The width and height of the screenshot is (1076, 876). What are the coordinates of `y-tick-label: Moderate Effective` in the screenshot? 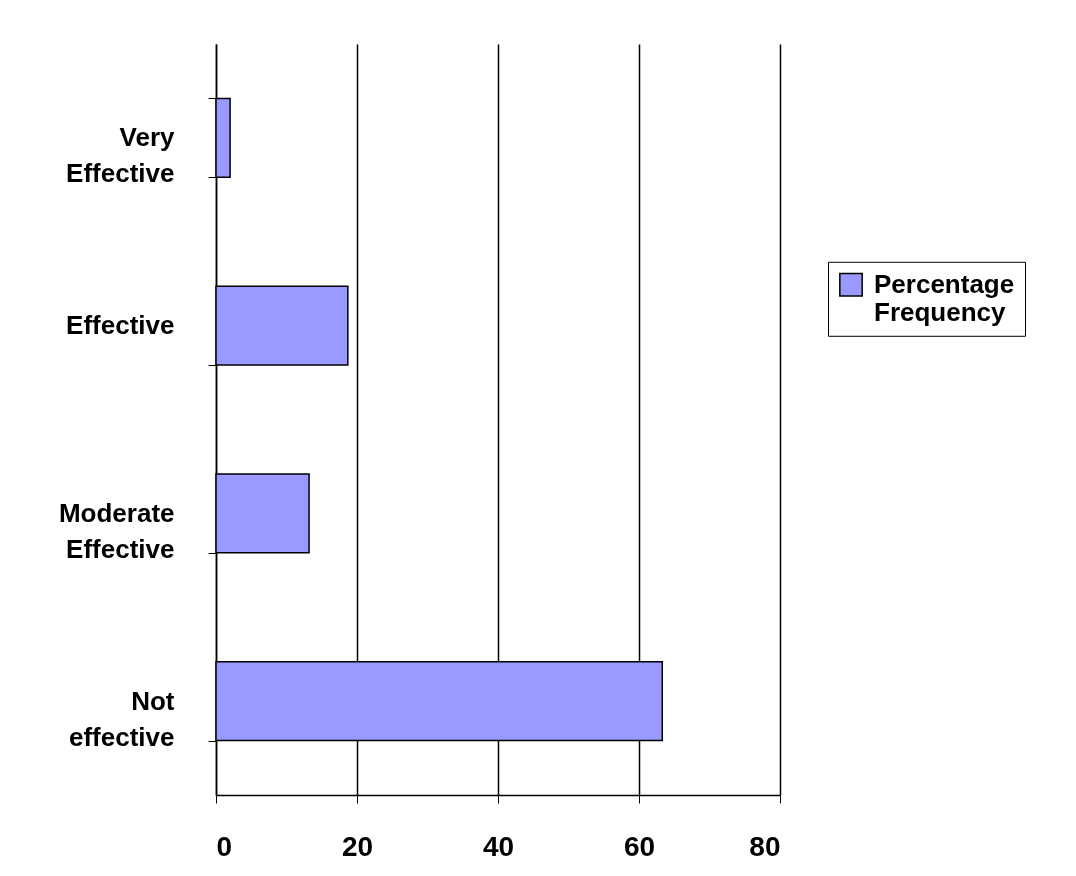 It's located at (116, 530).